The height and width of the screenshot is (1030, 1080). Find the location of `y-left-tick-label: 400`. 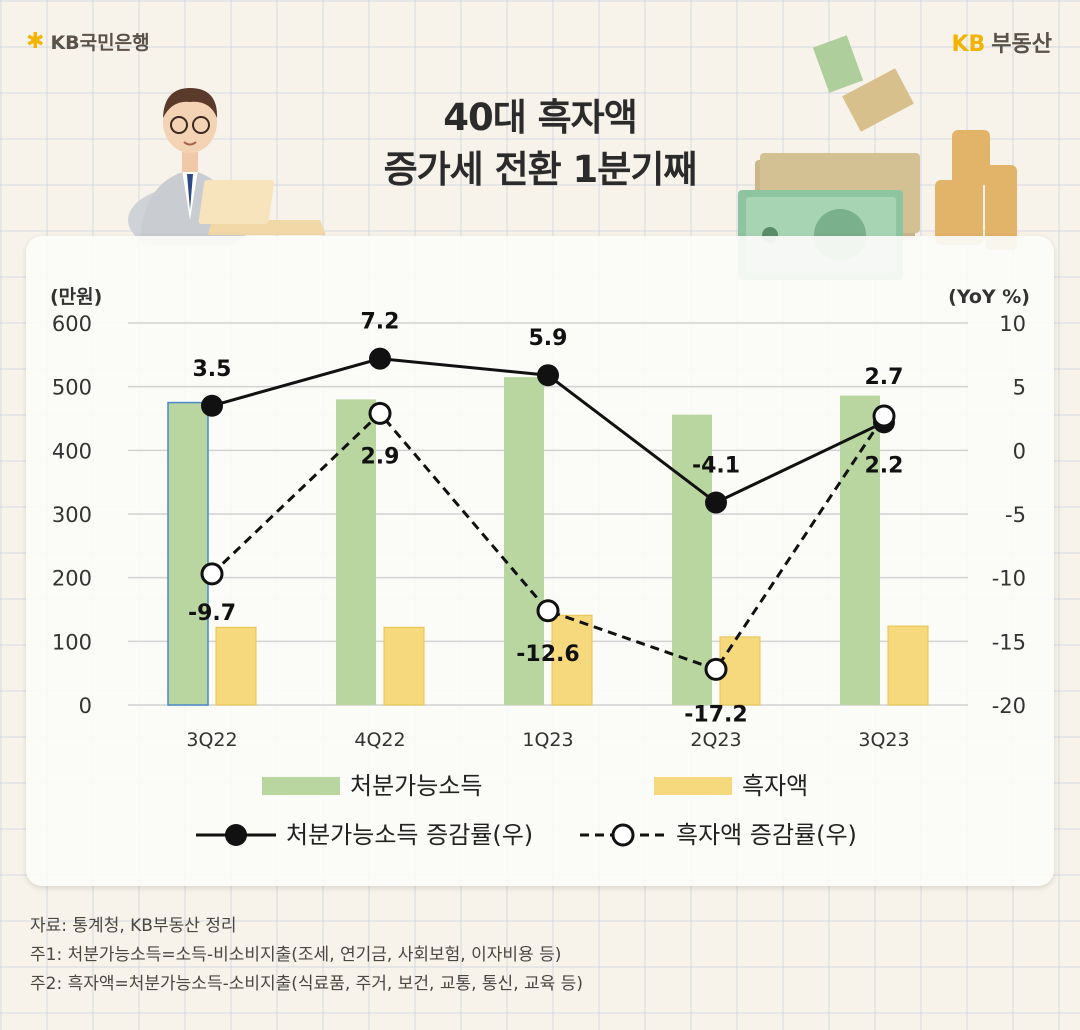

y-left-tick-label: 400 is located at coordinates (72, 451).